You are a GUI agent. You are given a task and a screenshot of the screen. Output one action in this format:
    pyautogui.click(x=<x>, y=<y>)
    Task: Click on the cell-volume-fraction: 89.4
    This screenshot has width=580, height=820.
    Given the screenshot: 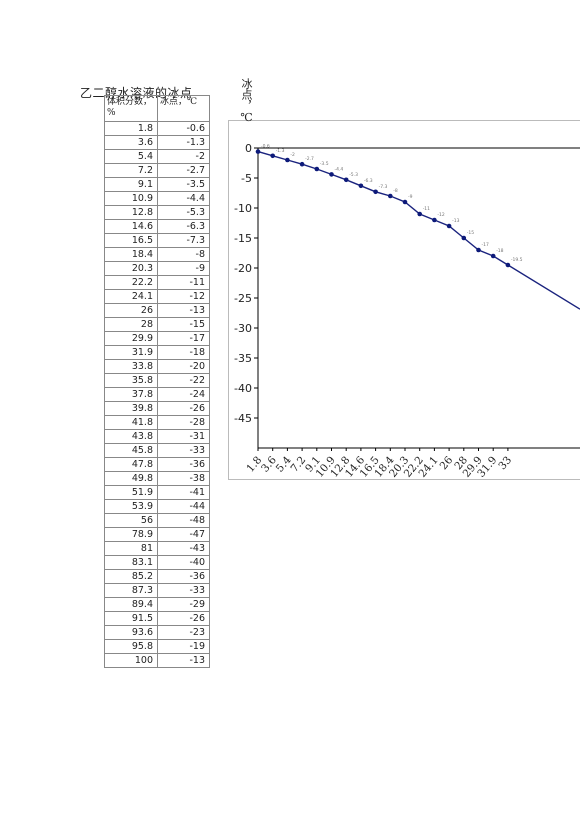 What is the action you would take?
    pyautogui.click(x=131, y=604)
    